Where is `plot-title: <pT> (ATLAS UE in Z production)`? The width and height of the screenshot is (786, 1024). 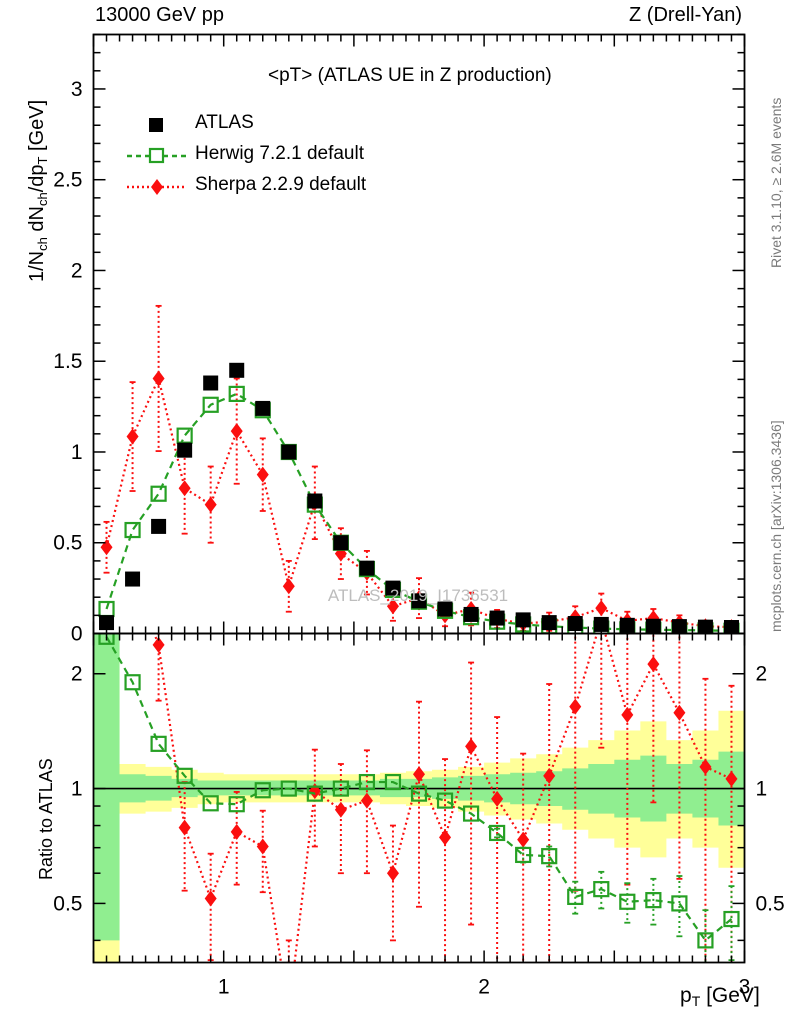 plot-title: <pT> (ATLAS UE in Z production) is located at coordinates (410, 75).